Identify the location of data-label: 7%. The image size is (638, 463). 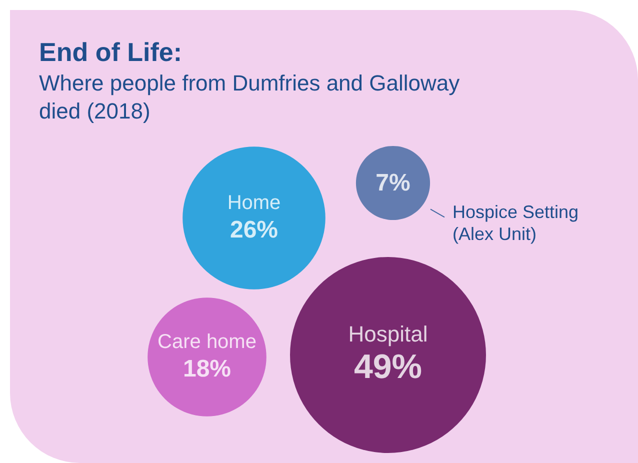
(393, 183).